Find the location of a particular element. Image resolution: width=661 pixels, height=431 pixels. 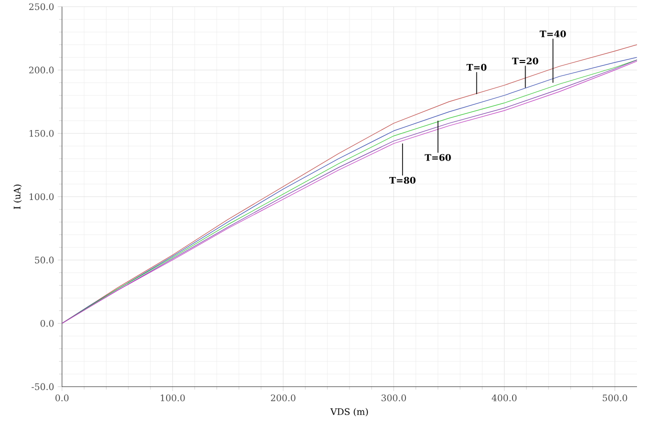

y-tick-label: 0.0 is located at coordinates (47, 323).